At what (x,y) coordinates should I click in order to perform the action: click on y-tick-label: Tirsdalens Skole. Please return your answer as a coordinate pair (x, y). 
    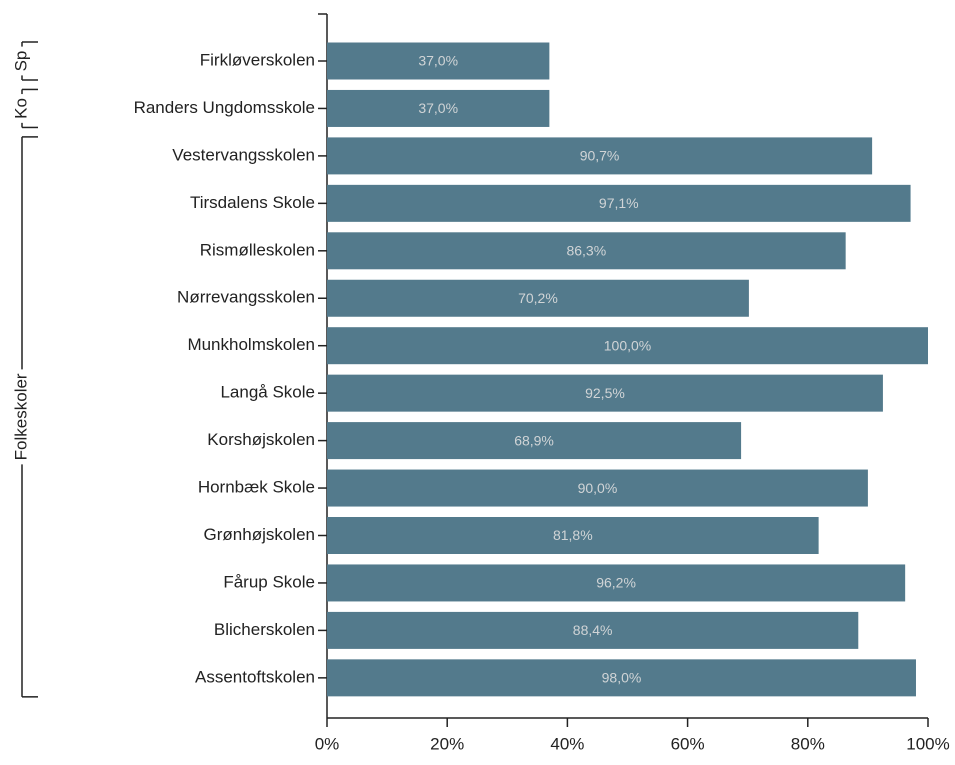
    Looking at the image, I should click on (252, 202).